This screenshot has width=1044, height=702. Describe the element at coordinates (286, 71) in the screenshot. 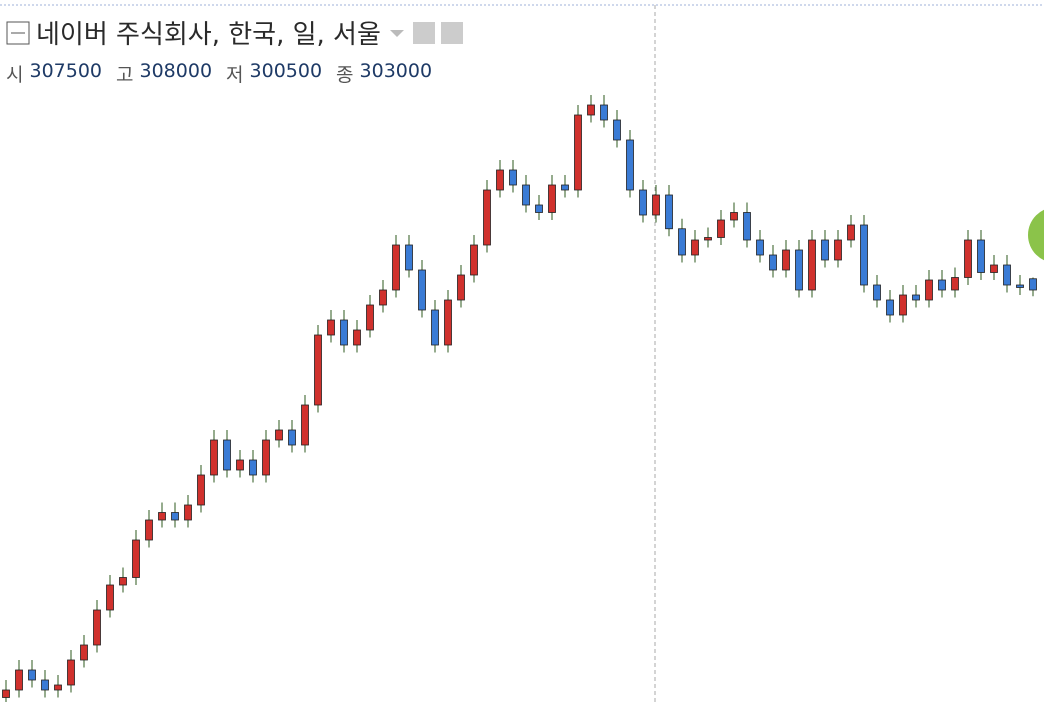

I see `value: 300500` at that location.